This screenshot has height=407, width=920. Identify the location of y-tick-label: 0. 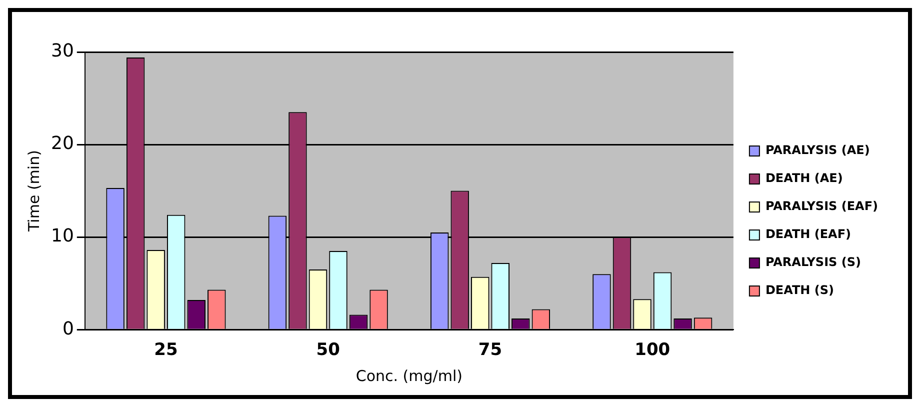
(68, 329).